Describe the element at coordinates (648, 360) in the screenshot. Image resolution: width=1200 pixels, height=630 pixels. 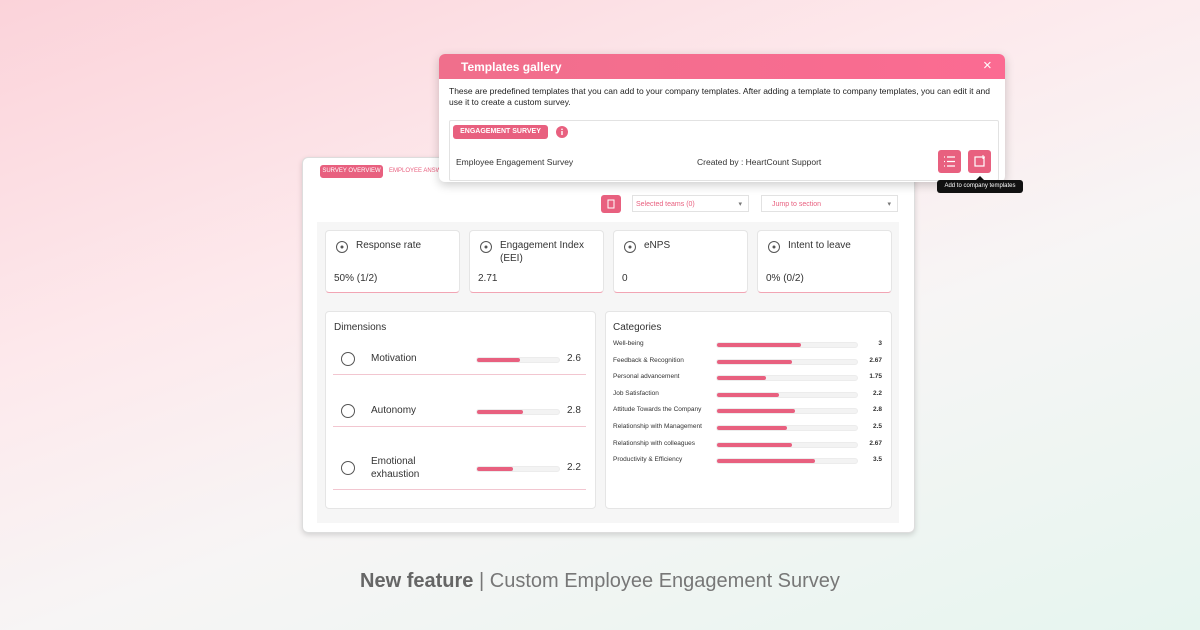
I see `category-label: Feedback & Recognition` at that location.